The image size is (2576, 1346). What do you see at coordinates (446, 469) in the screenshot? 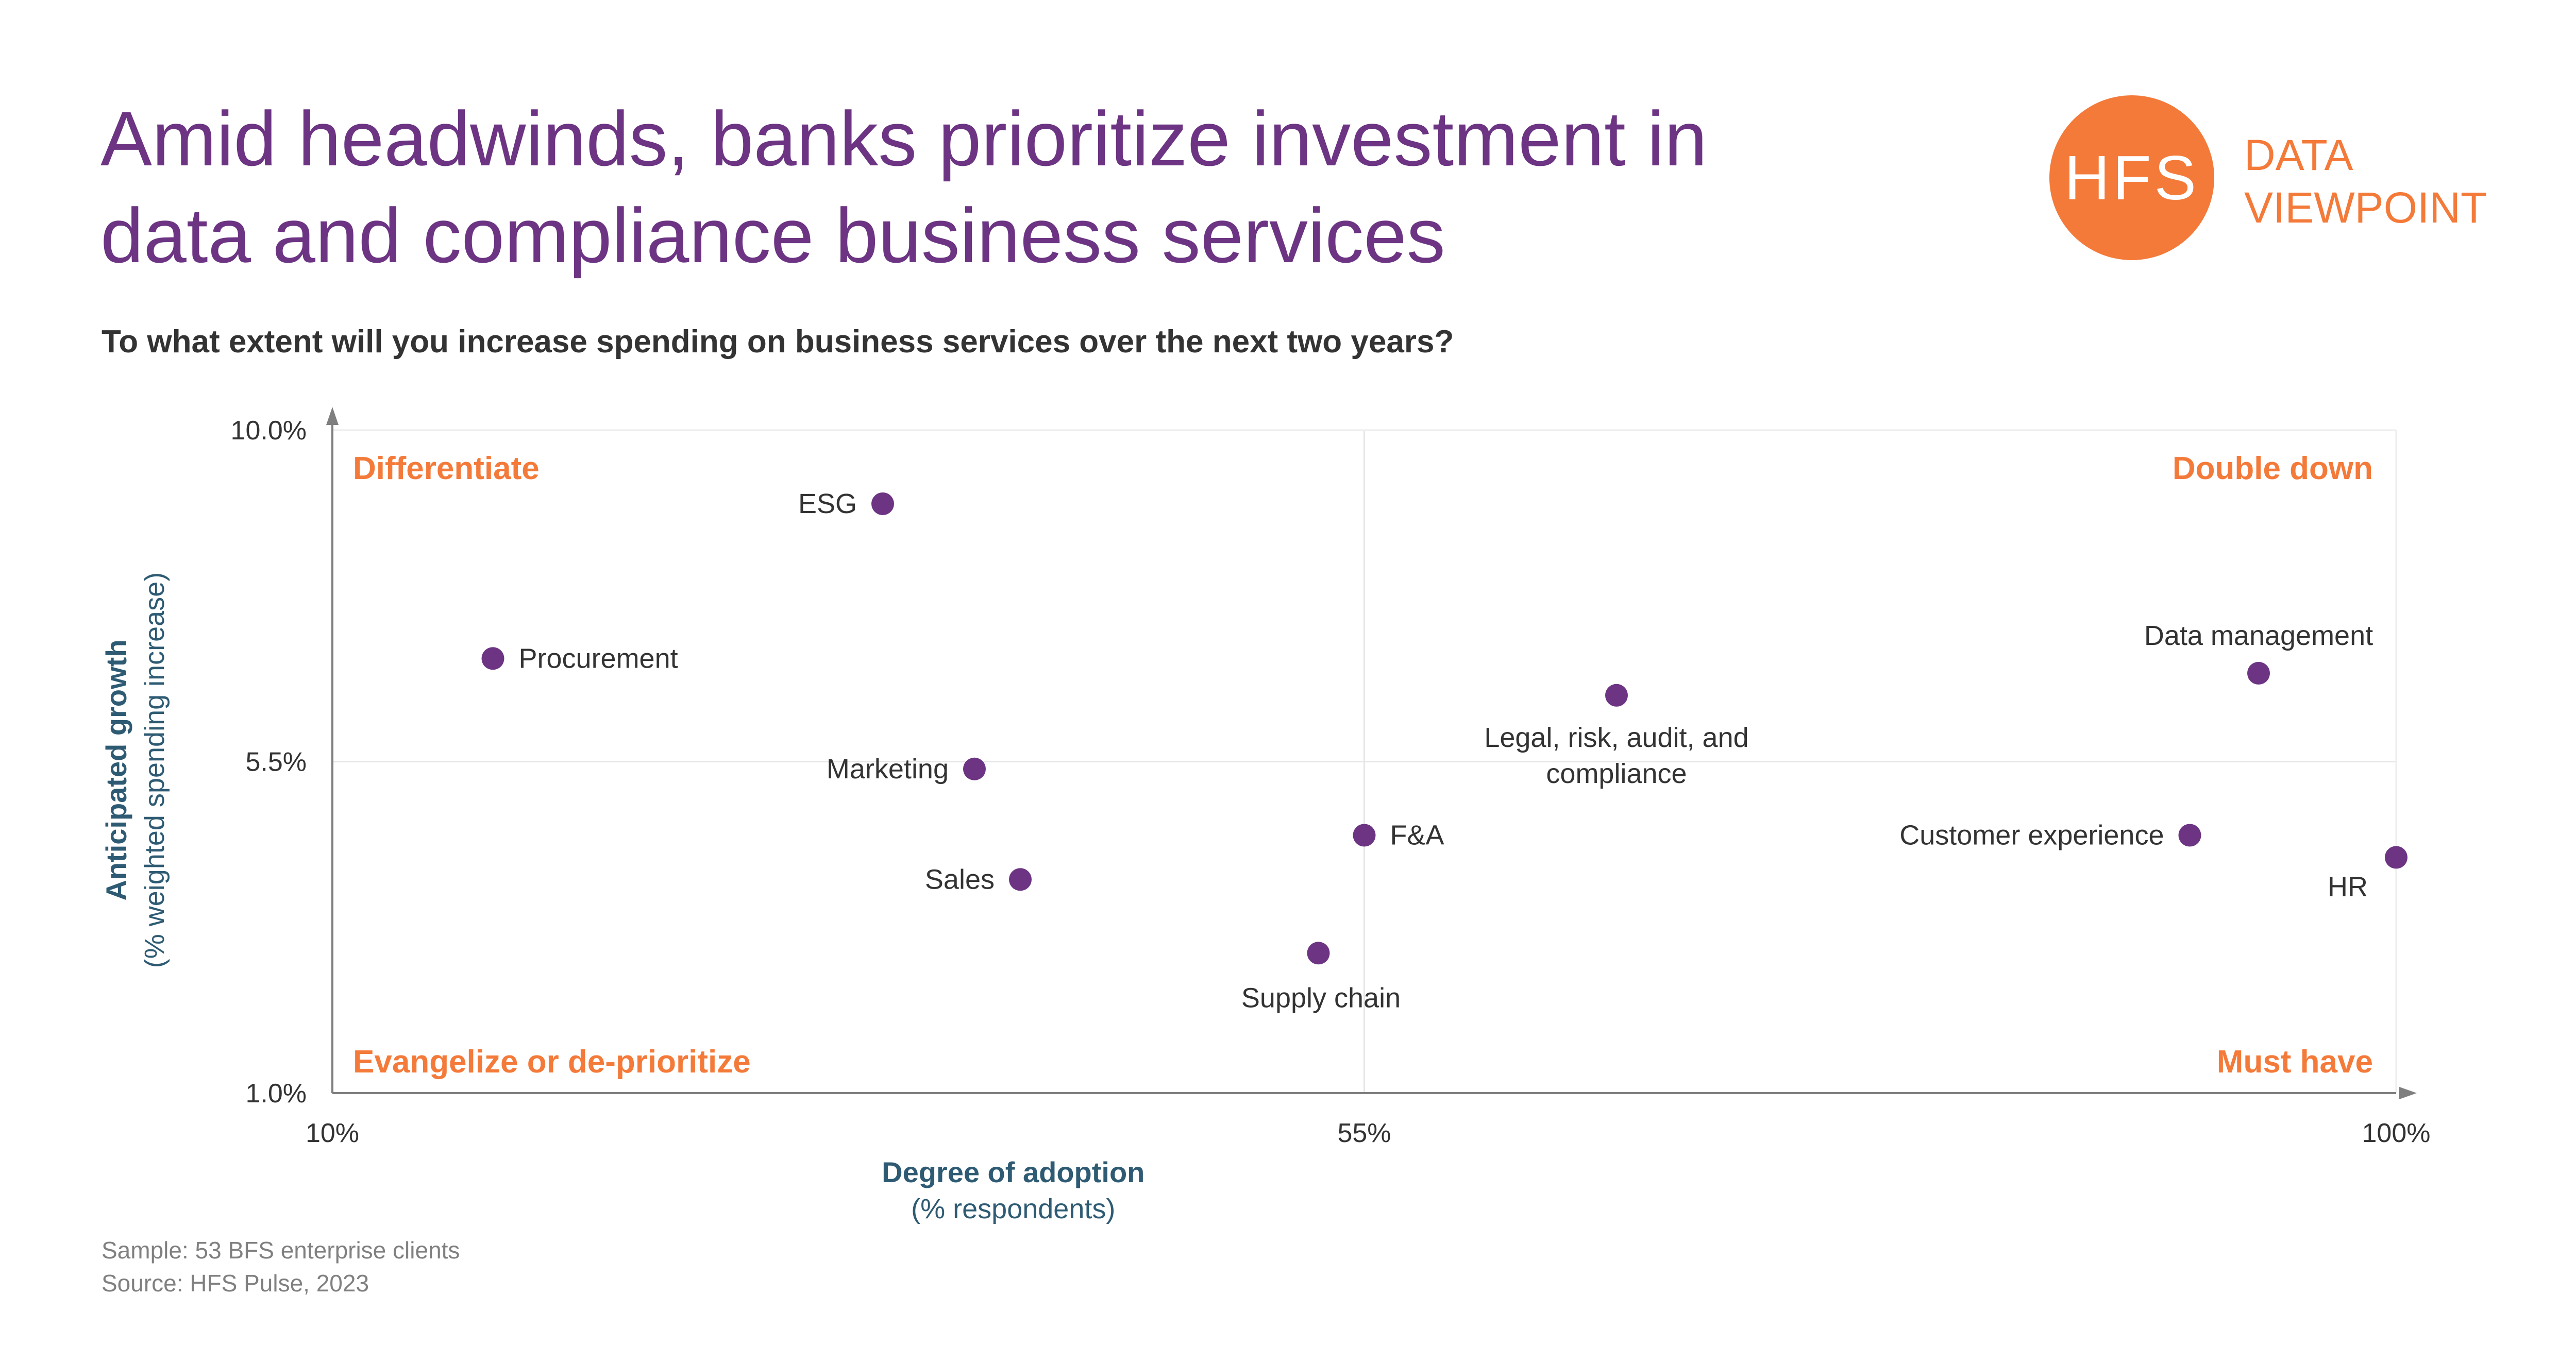
I see `quadrant-label-top-left: Differentiate` at bounding box center [446, 469].